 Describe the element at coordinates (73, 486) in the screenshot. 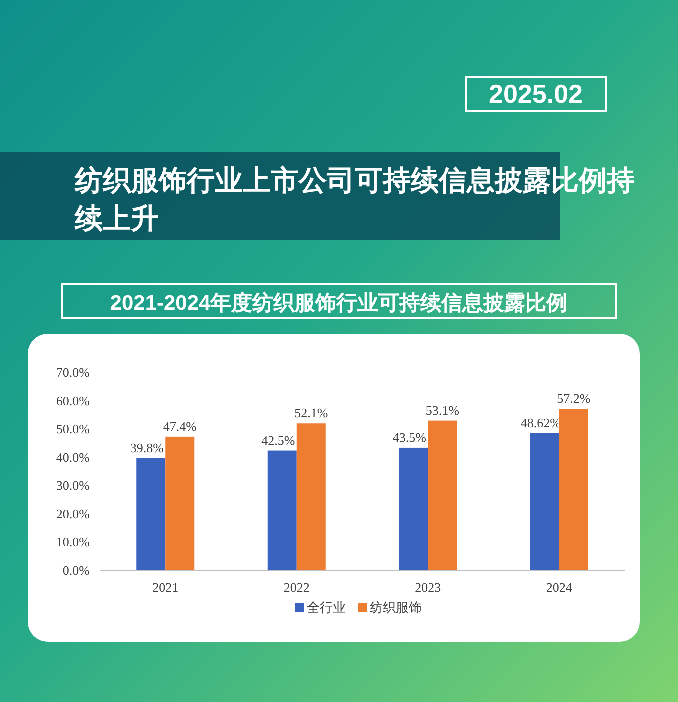

I see `y-tick-label: 30.0%` at that location.